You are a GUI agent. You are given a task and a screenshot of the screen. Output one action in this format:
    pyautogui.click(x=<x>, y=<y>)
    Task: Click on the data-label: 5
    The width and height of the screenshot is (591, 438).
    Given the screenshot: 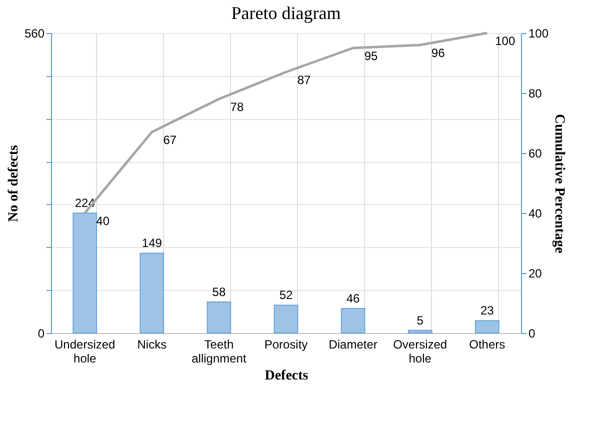 What is the action you would take?
    pyautogui.click(x=420, y=320)
    